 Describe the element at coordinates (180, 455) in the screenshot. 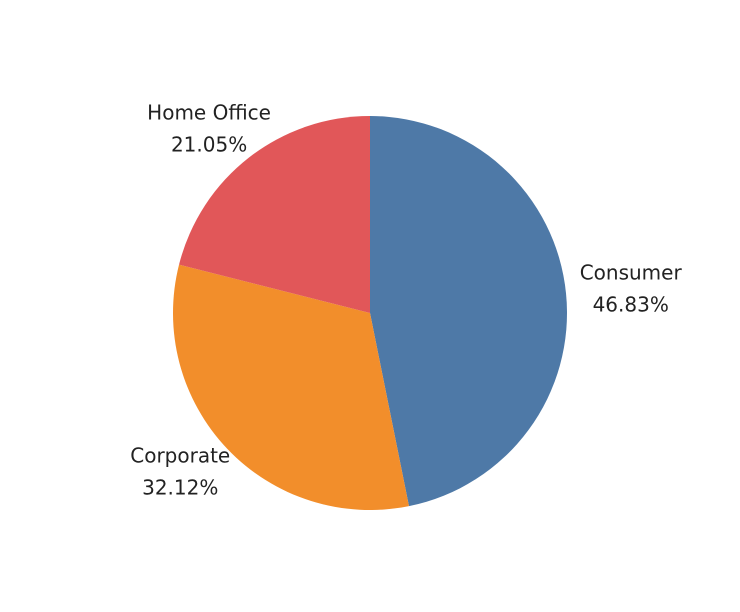

I see `slice-label: Corporate` at that location.